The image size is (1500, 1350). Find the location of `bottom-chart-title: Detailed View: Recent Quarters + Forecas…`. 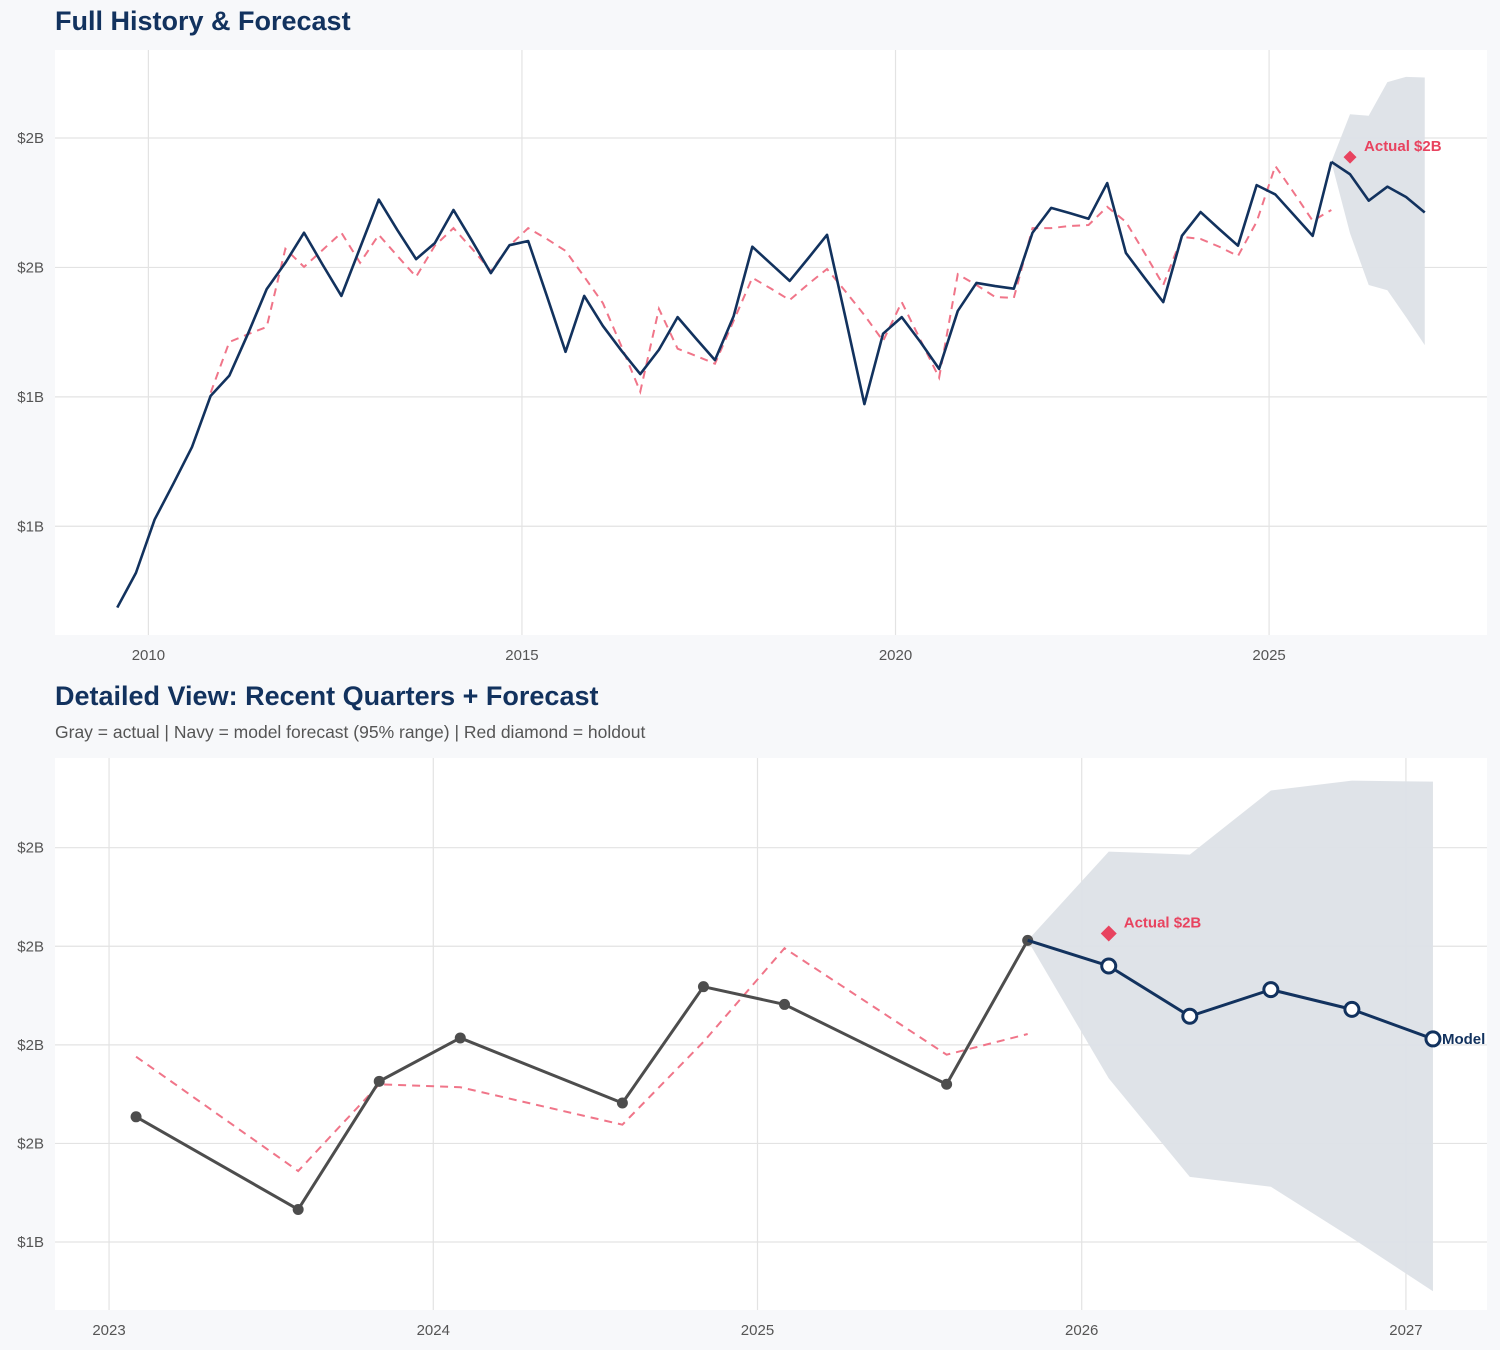

bottom-chart-title: Detailed View: Recent Quarters + Forecas… is located at coordinates (327, 696).